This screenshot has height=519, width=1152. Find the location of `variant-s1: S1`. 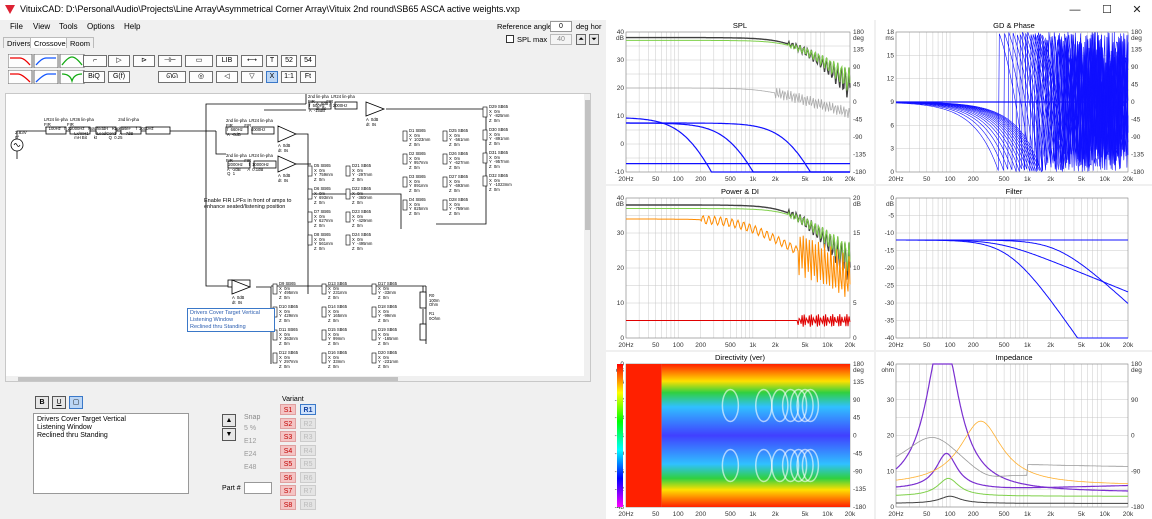

variant-s1: S1 is located at coordinates (288, 409).